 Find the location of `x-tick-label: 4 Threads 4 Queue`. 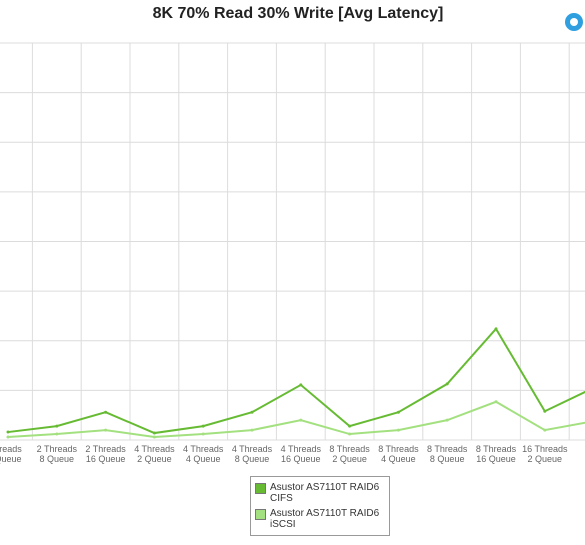

x-tick-label: 4 Threads 4 Queue is located at coordinates (203, 454).